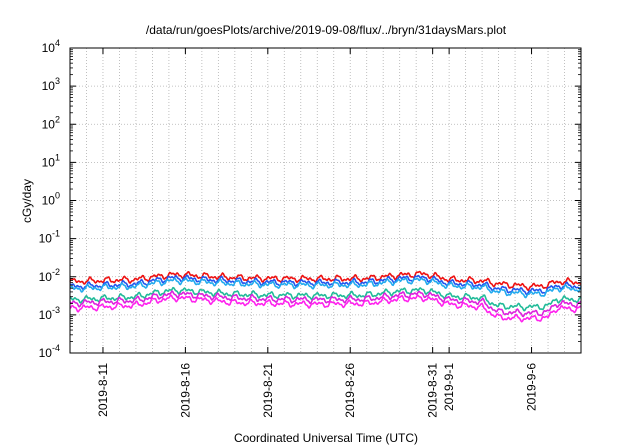  Describe the element at coordinates (185, 390) in the screenshot. I see `x-tick-label: 2019-8-16` at that location.